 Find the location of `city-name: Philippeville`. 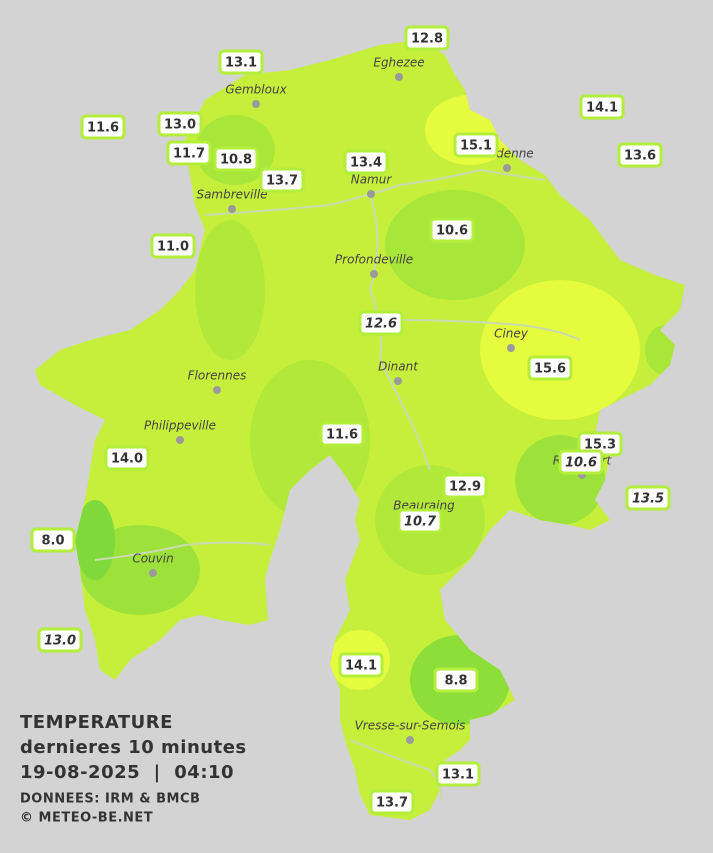

city-name: Philippeville is located at coordinates (180, 426).